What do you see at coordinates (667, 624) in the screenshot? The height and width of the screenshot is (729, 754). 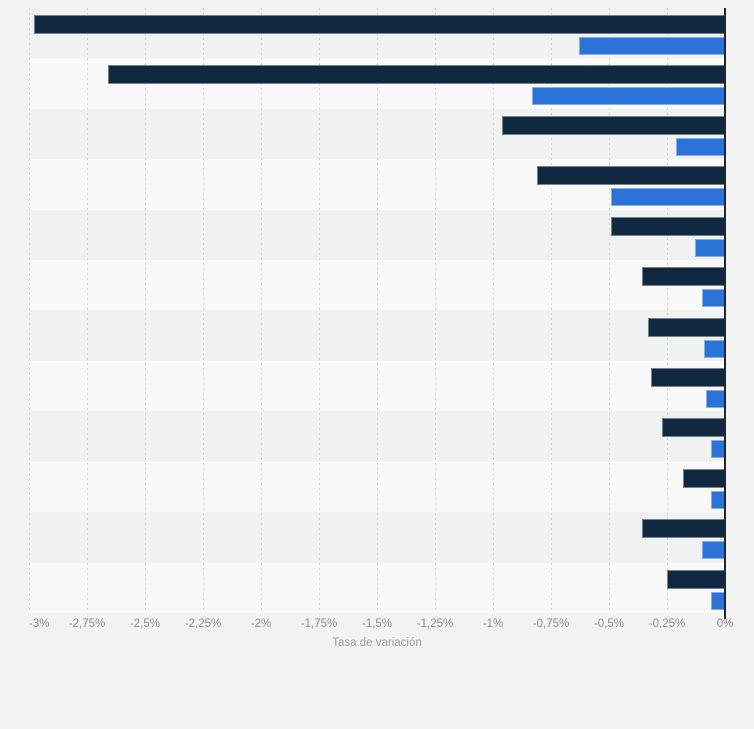 I see `x-tick-label: -0,25%` at bounding box center [667, 624].